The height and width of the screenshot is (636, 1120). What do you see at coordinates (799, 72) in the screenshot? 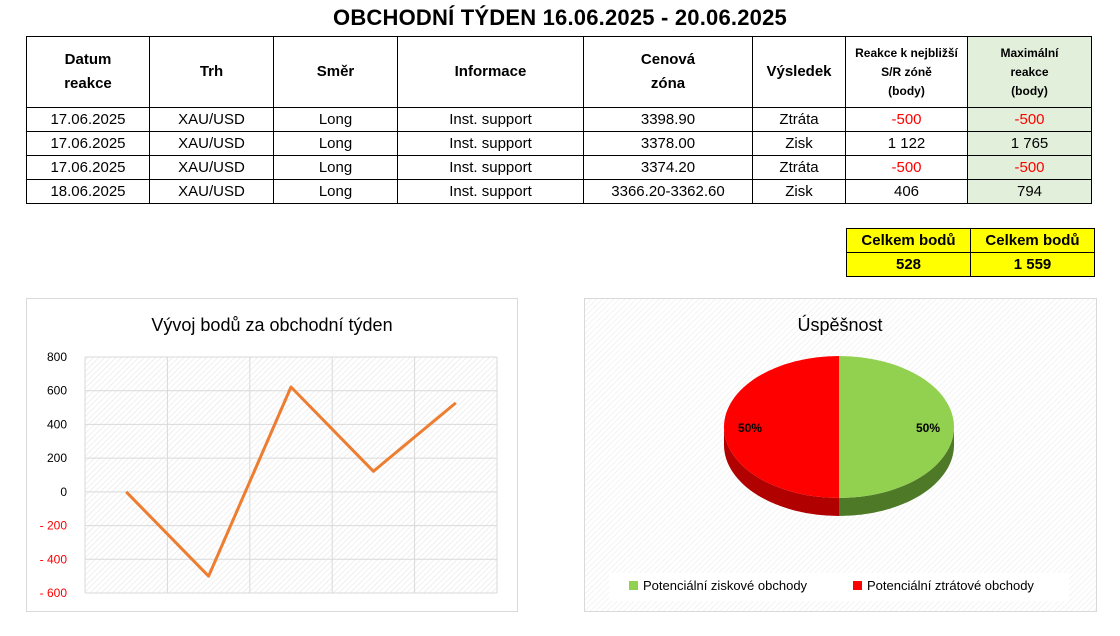
I see `header-result: Výsledek` at bounding box center [799, 72].